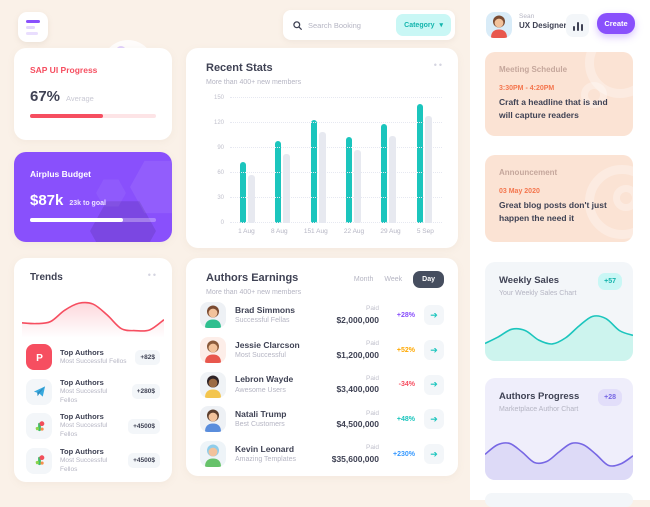 Image resolution: width=650 pixels, height=507 pixels. I want to click on partial-next-card, so click(559, 500).